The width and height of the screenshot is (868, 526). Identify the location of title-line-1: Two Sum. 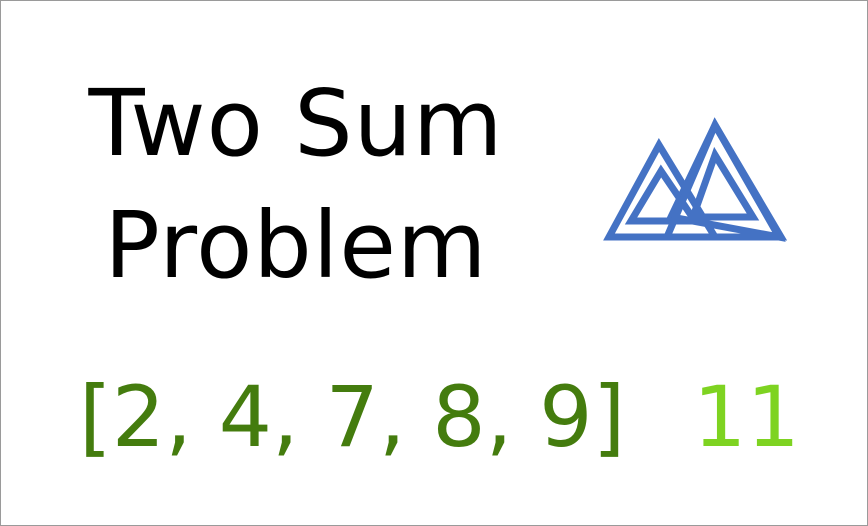
(296, 123).